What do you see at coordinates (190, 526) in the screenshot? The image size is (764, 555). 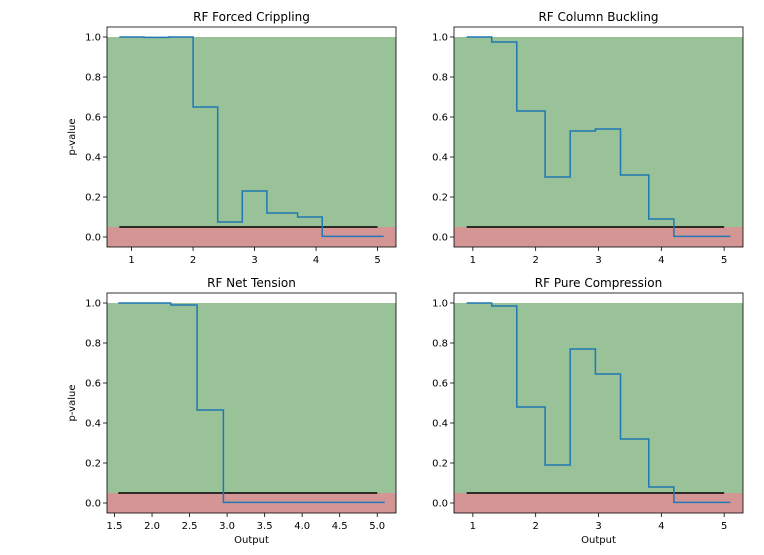 I see `x-tick-label: 2.5` at bounding box center [190, 526].